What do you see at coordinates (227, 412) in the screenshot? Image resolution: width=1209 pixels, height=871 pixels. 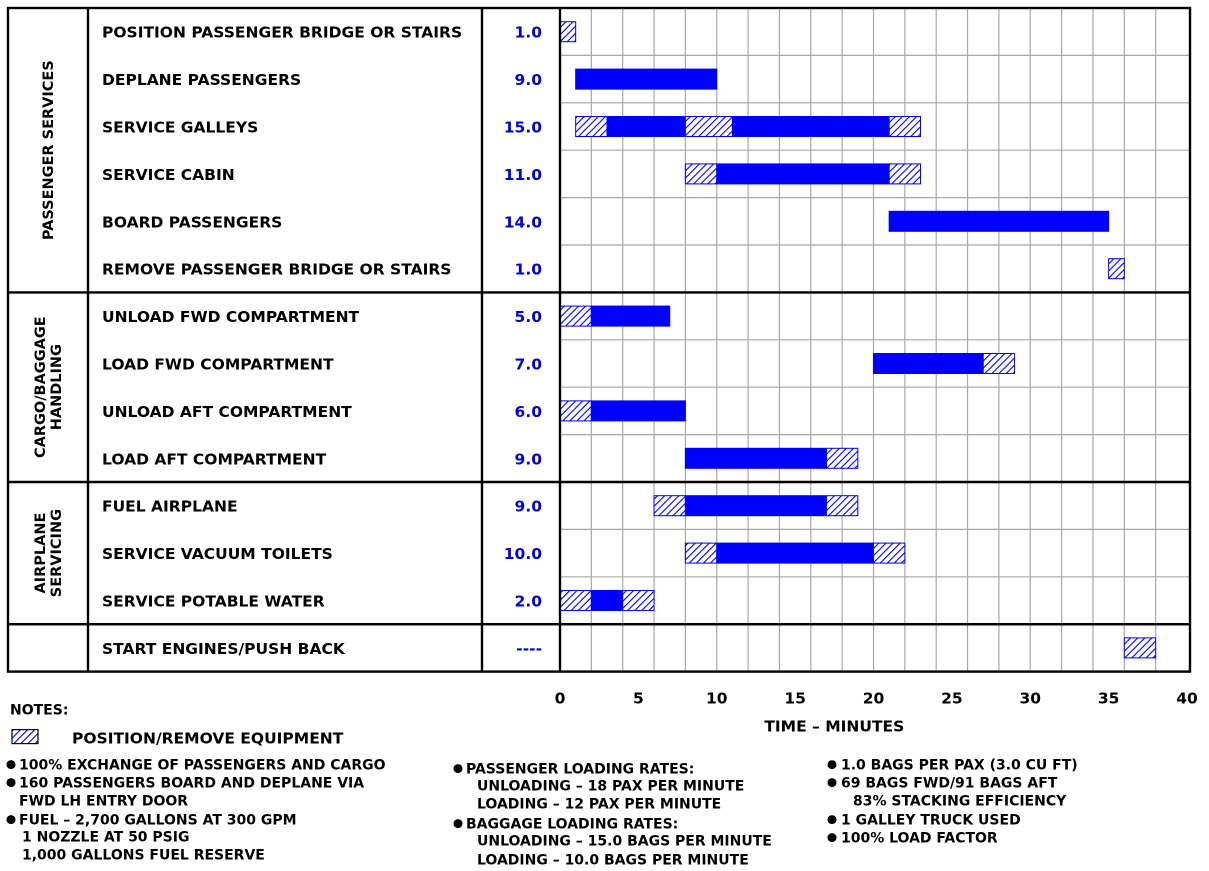 I see `task-label: UNLOAD AFT COMPARTMENT` at bounding box center [227, 412].